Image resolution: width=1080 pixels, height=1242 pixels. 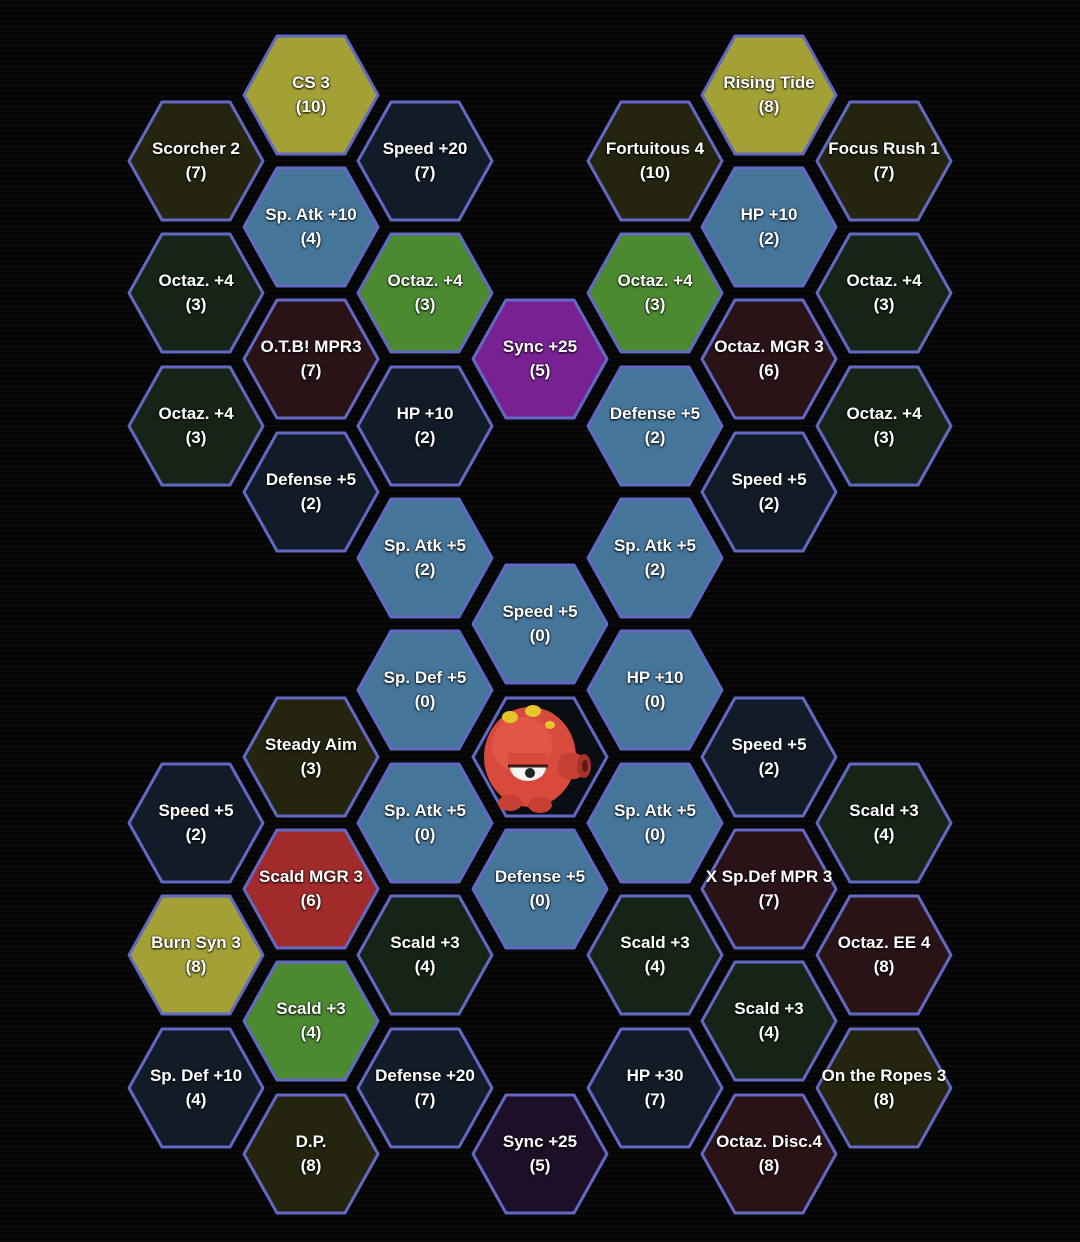 I want to click on tile-label: Octaz. +4 (3), so click(x=425, y=293).